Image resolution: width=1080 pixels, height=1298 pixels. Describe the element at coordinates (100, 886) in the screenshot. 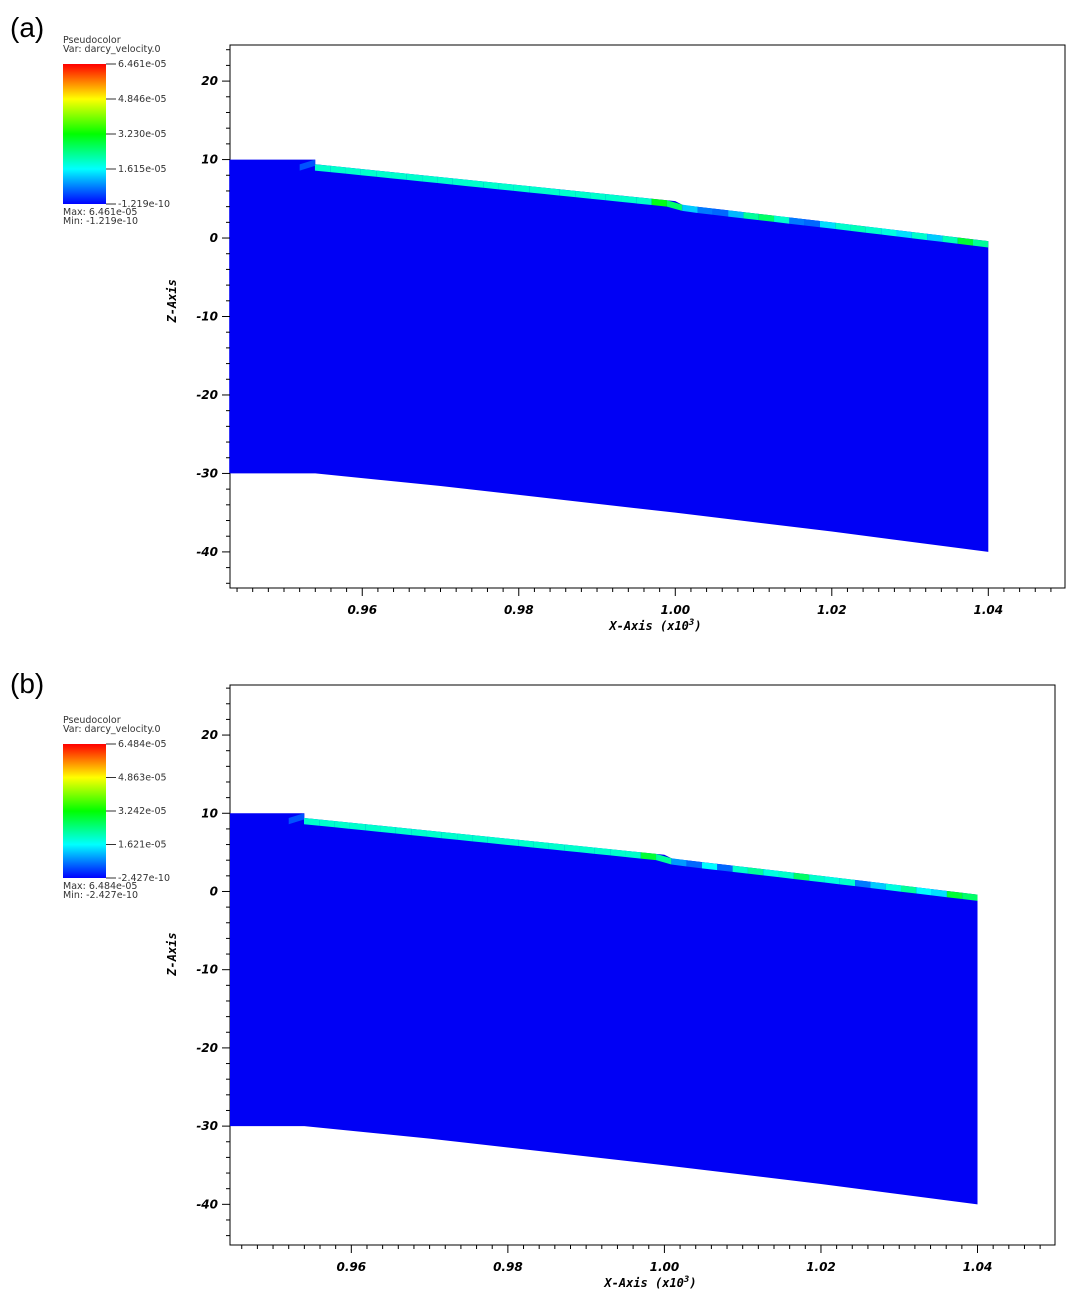

I see `legend-max: Max: 6.484e-05` at that location.